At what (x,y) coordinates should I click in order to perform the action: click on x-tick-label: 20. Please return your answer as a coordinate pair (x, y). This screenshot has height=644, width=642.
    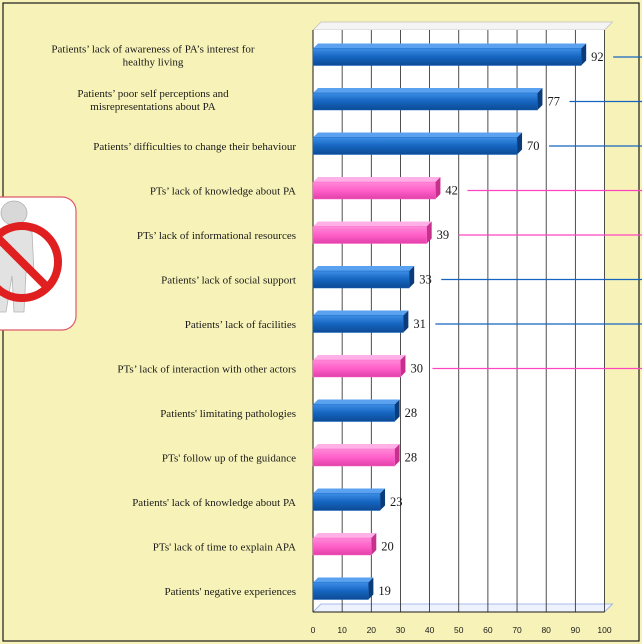
    Looking at the image, I should click on (372, 630).